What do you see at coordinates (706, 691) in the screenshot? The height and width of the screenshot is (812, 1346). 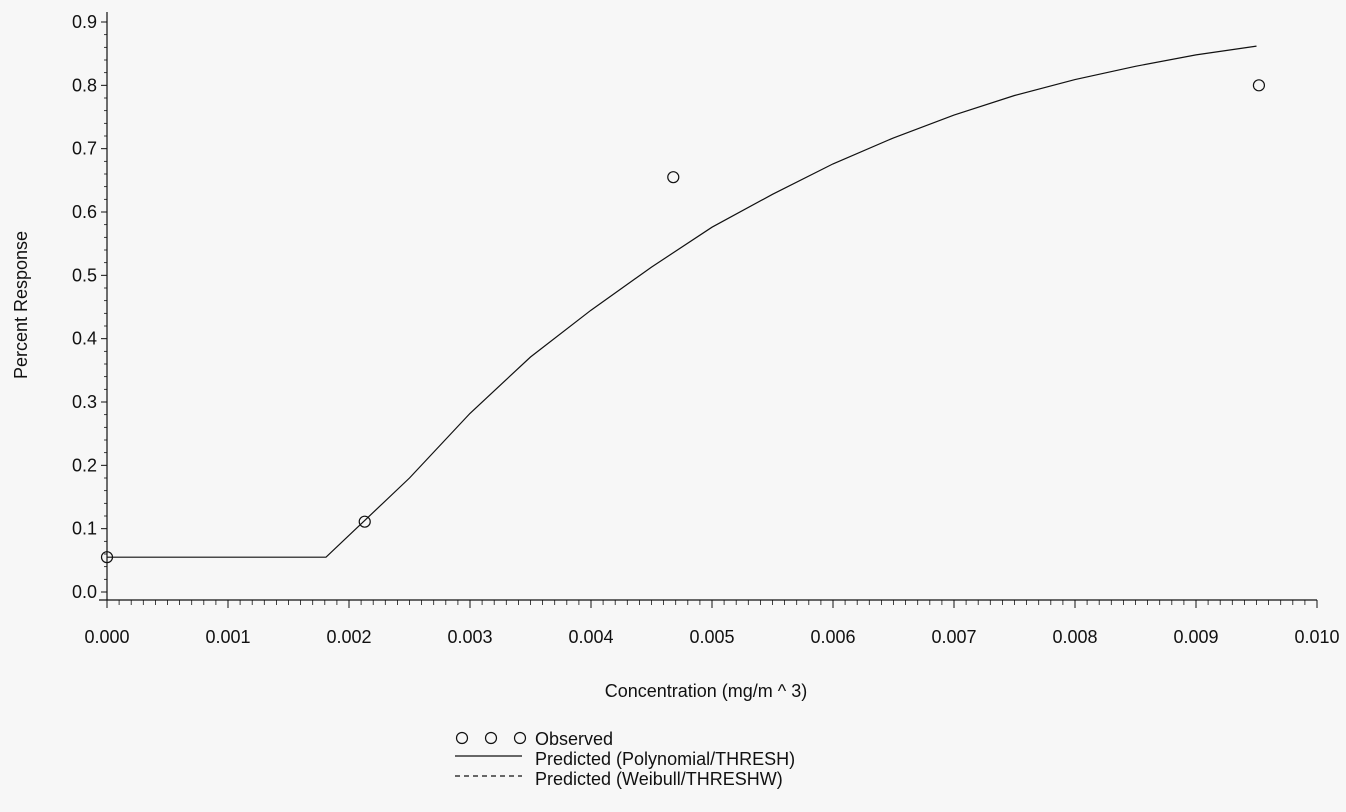 I see `x-axis-label: Concentration (mg/m ^ 3)` at bounding box center [706, 691].